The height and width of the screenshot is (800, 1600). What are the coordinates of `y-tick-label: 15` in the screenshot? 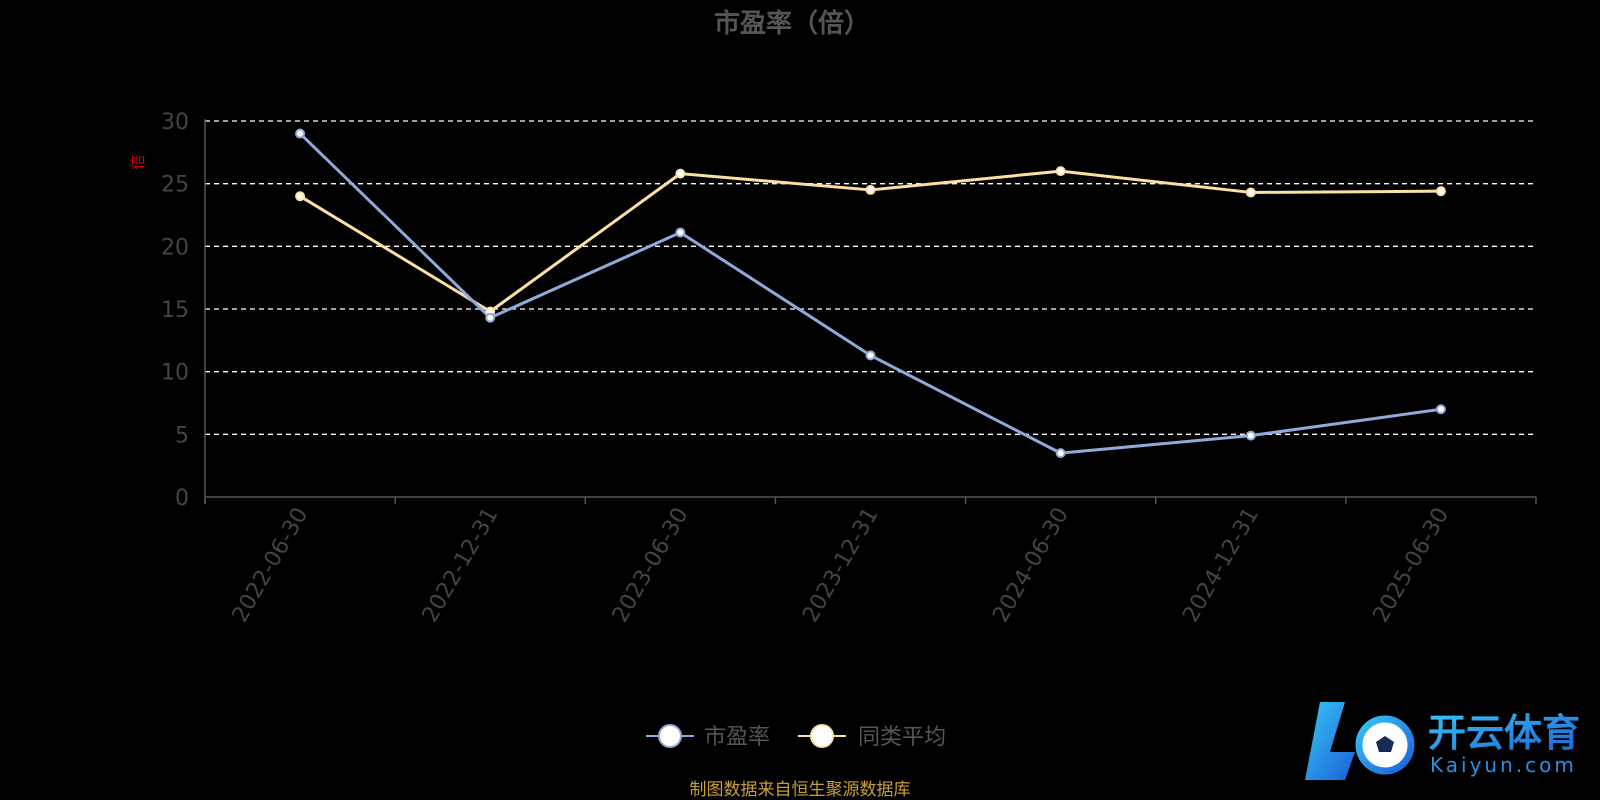 It's located at (175, 310).